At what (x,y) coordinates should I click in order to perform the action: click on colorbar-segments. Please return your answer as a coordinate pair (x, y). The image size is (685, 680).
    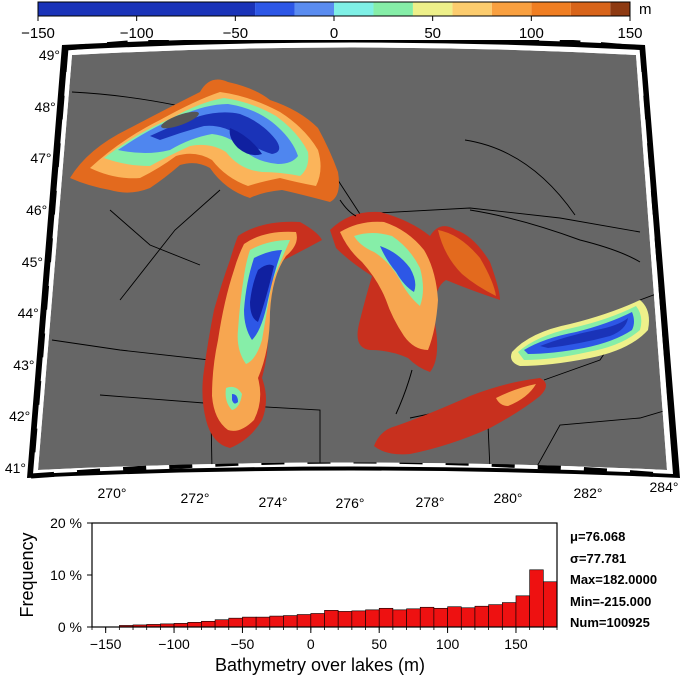
    Looking at the image, I should click on (334, 9).